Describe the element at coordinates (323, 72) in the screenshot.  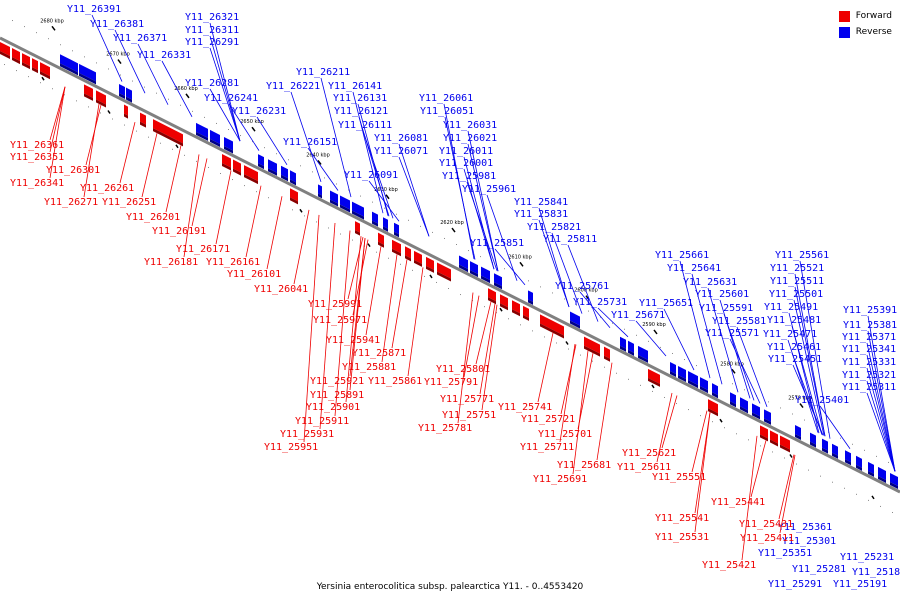
I see `reverse-gene-label: Y11_26211` at that location.